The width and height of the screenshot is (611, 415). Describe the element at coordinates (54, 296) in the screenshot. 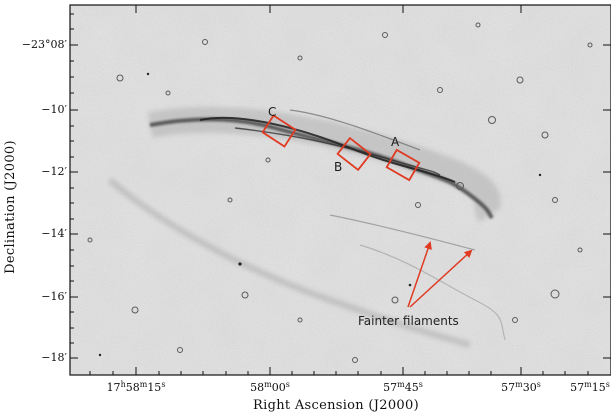

I see `y-tick-label: −16′` at that location.